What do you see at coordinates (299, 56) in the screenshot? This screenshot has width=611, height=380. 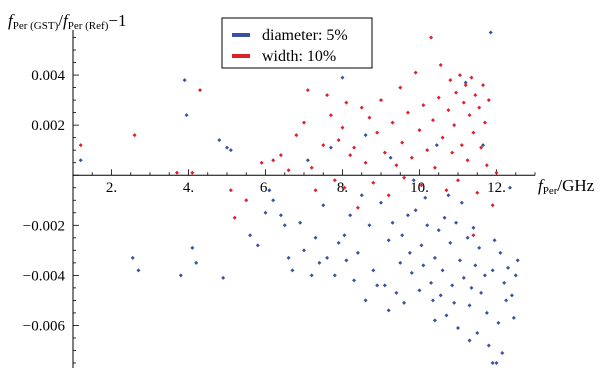 I see `legend-label-width: width: 10%` at bounding box center [299, 56].